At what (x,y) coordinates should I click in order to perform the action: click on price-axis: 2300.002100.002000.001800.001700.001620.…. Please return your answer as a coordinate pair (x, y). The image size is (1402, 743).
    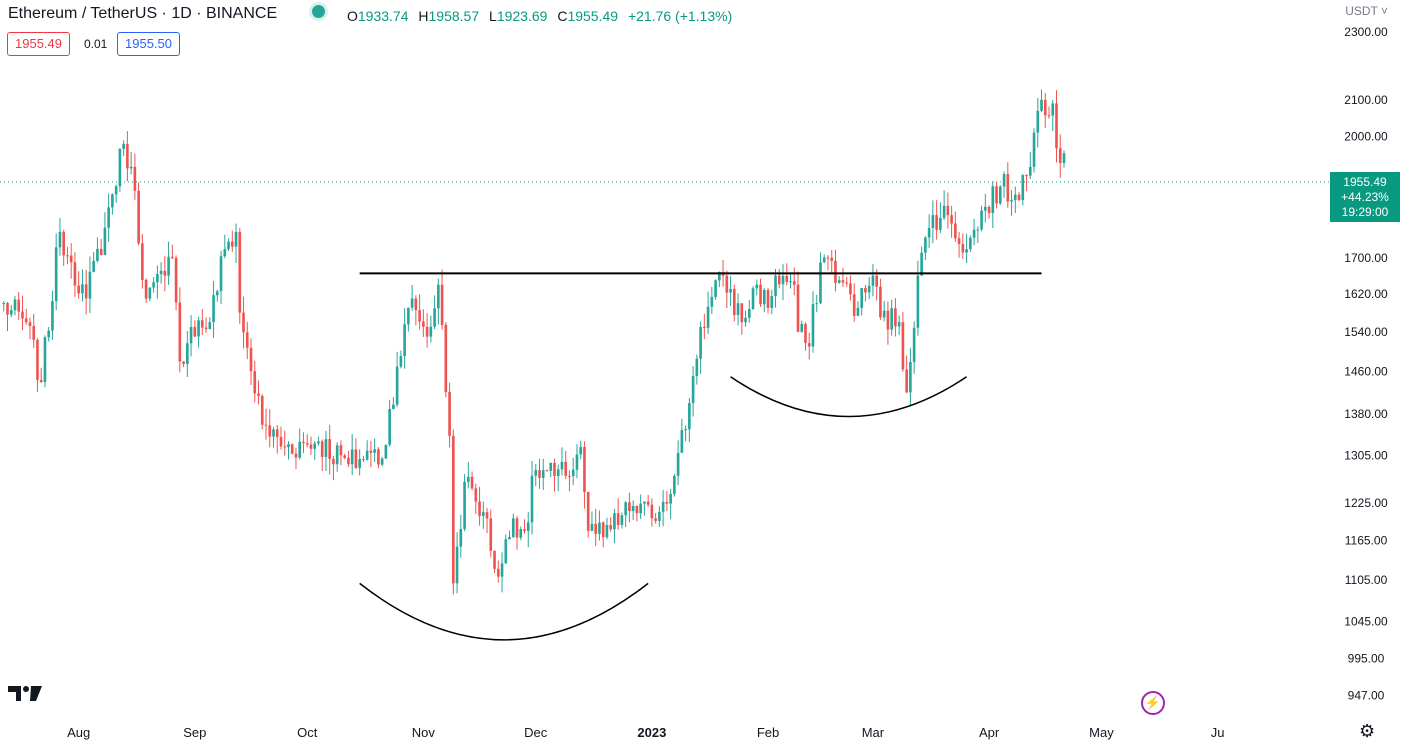
    Looking at the image, I should click on (1366, 364).